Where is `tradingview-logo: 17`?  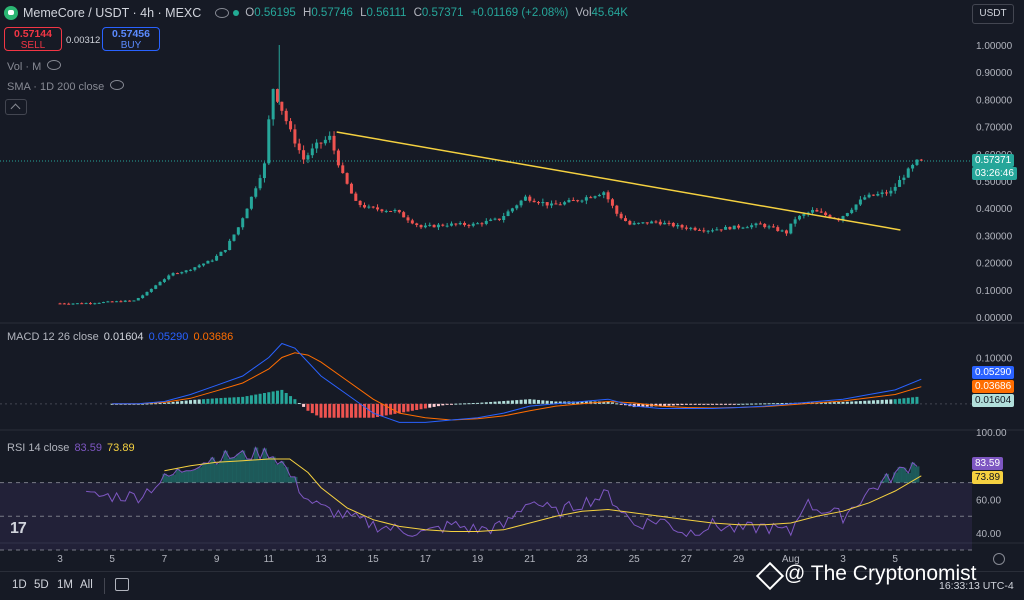 tradingview-logo: 17 is located at coordinates (18, 529).